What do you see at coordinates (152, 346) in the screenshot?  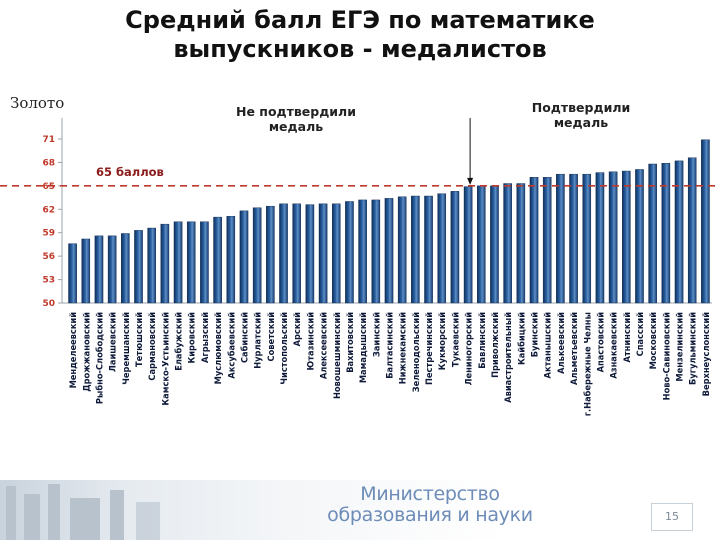 I see `category-label: Сармановский` at bounding box center [152, 346].